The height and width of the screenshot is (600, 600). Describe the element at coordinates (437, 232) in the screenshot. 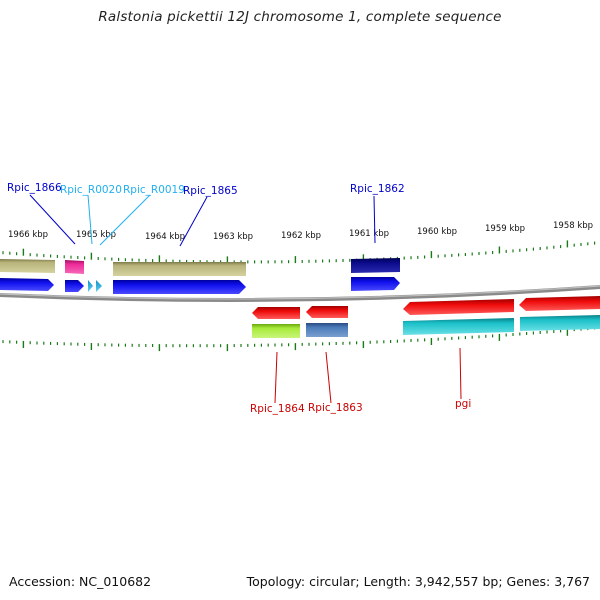

I see `scale-label: 1960 kbp` at that location.